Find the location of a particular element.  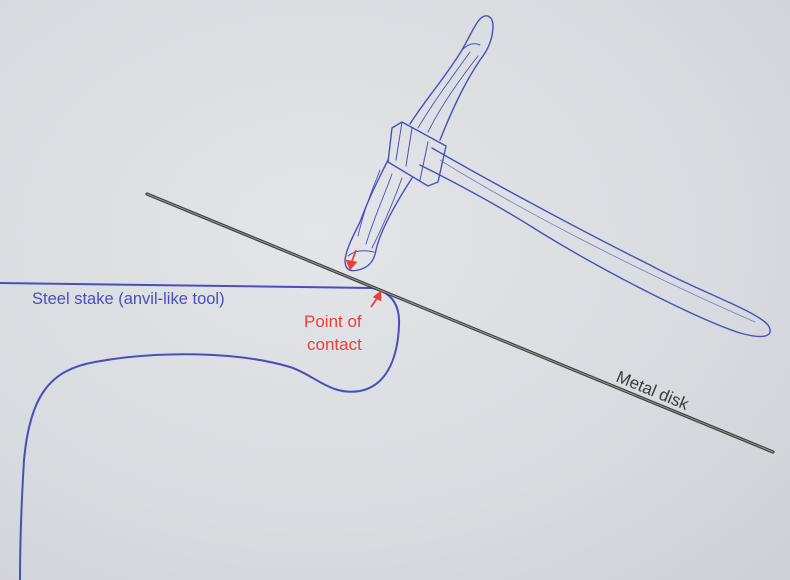

contact-label-line2: contact is located at coordinates (334, 344).